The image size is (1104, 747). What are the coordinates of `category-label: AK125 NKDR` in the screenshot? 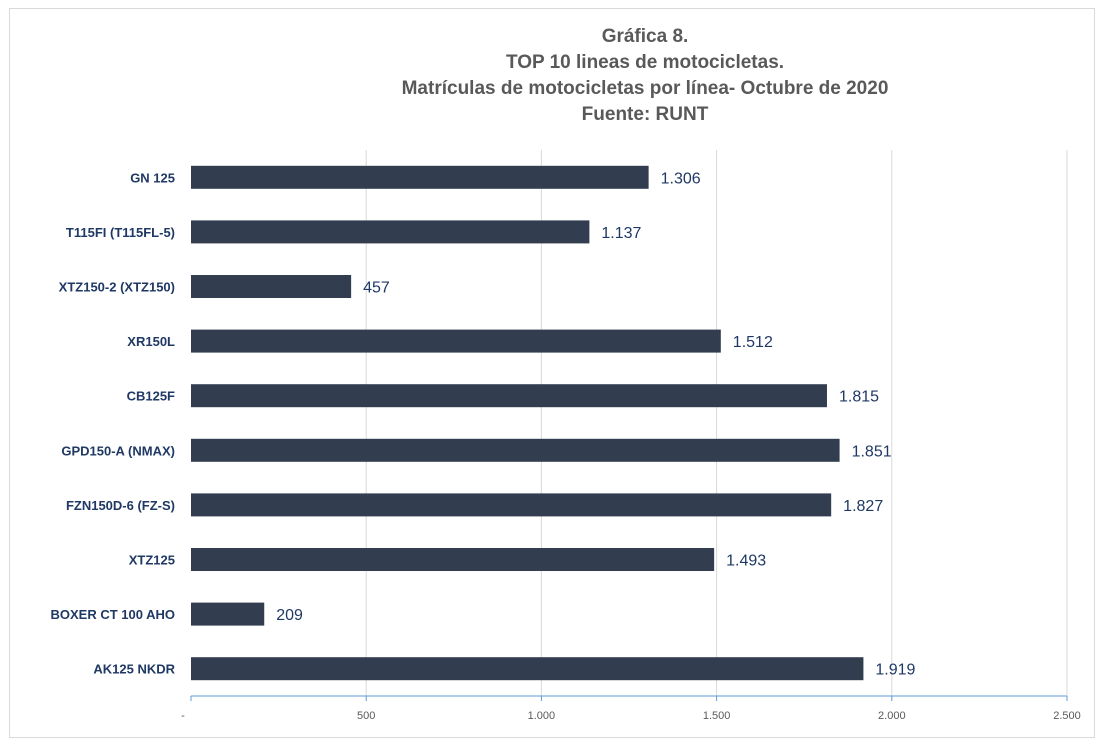 It's located at (134, 669).